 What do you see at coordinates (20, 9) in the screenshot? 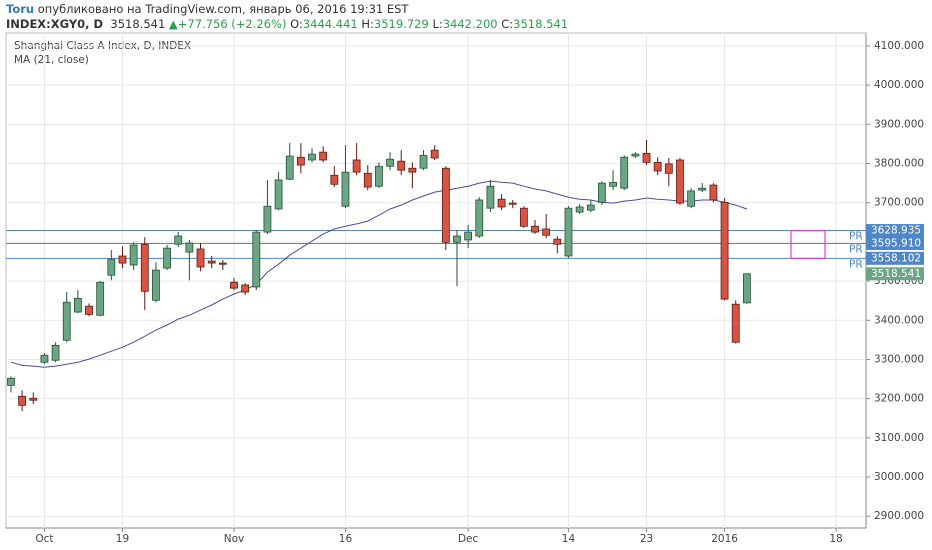
I see `author: Toru` at bounding box center [20, 9].